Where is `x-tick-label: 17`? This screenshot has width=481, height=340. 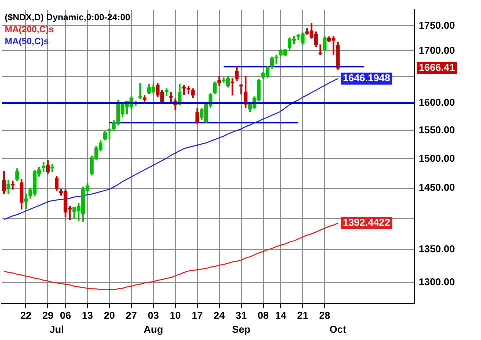
x-tick-label: 17 is located at coordinates (198, 316).